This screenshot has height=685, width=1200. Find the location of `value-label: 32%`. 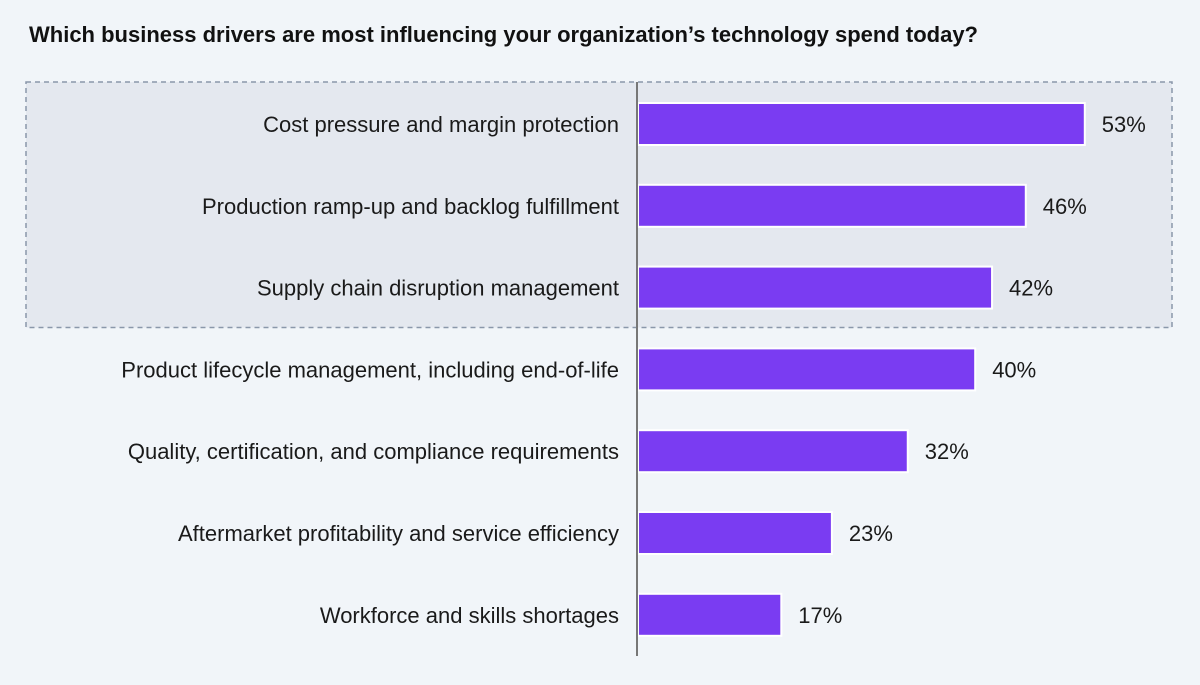

value-label: 32% is located at coordinates (947, 451).